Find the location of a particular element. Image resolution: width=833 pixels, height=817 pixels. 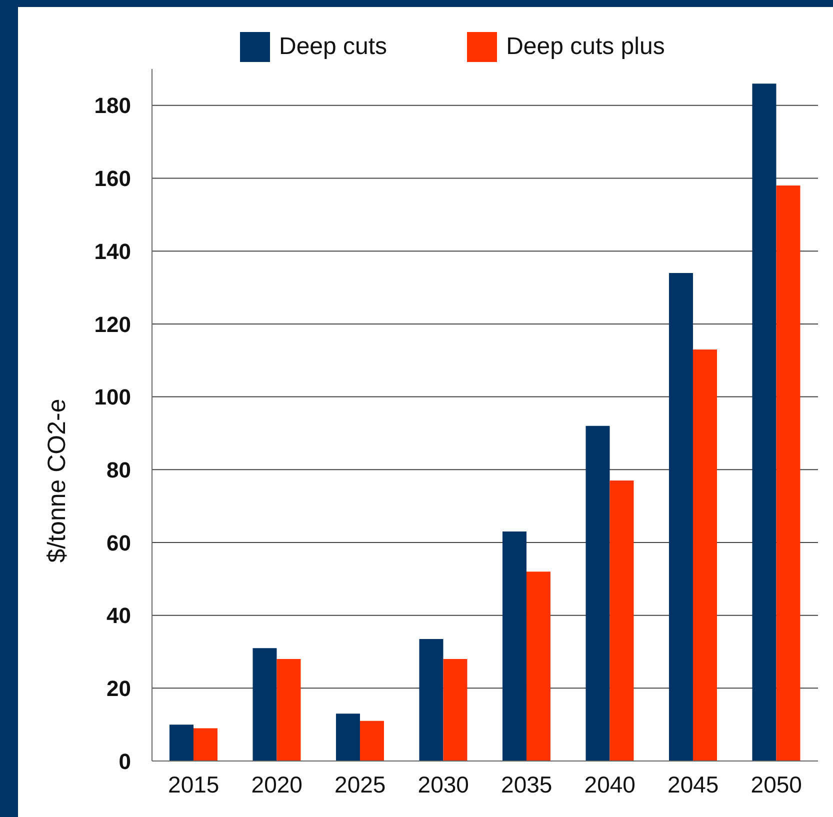

y-tick-label: 160 is located at coordinates (112, 179).